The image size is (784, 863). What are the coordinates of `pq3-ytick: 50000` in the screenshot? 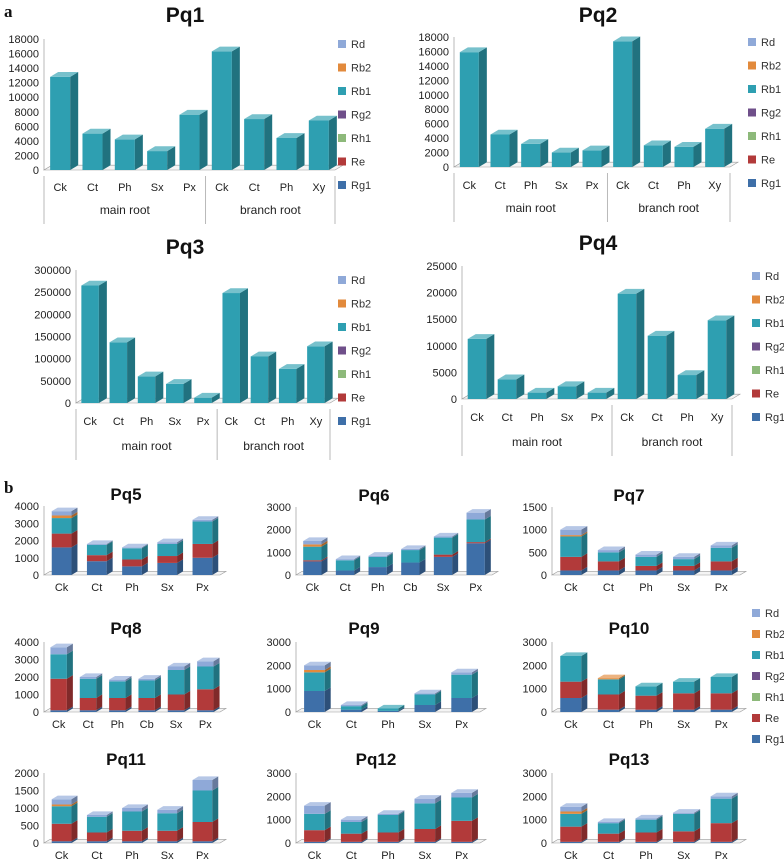 It's located at (55, 382).